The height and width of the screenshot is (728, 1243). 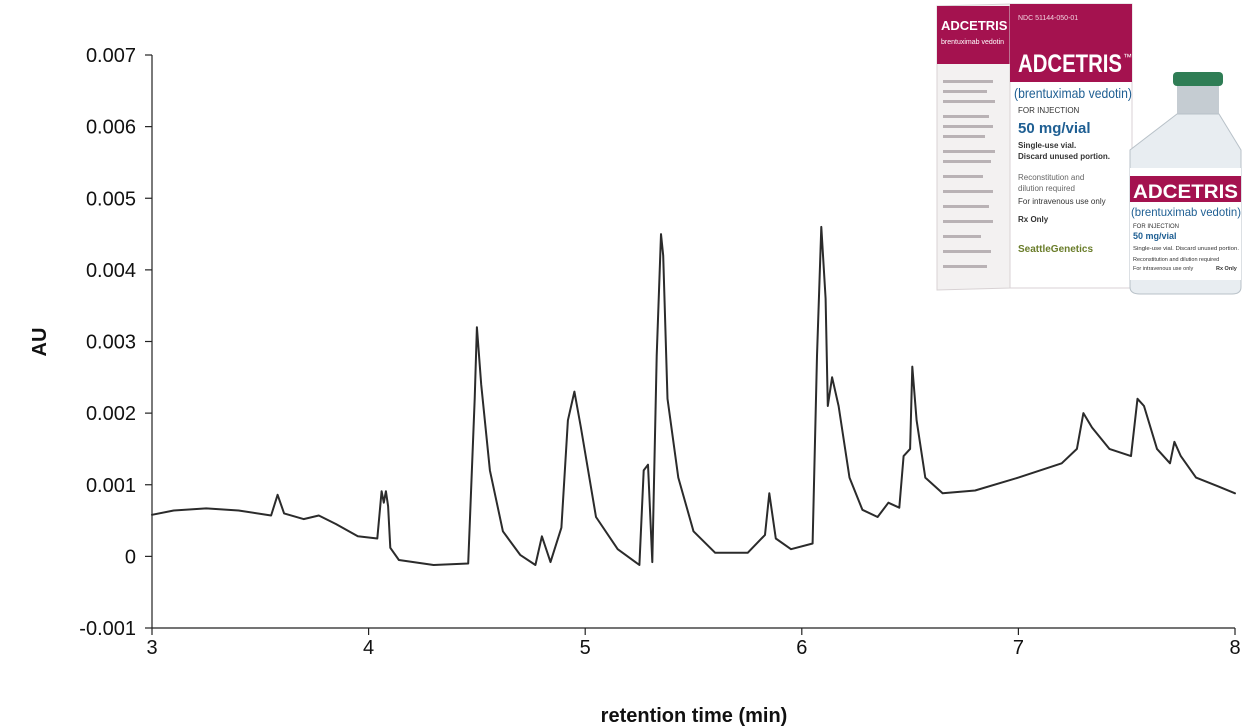 I want to click on y-tick-label: 0.006, so click(x=111, y=128).